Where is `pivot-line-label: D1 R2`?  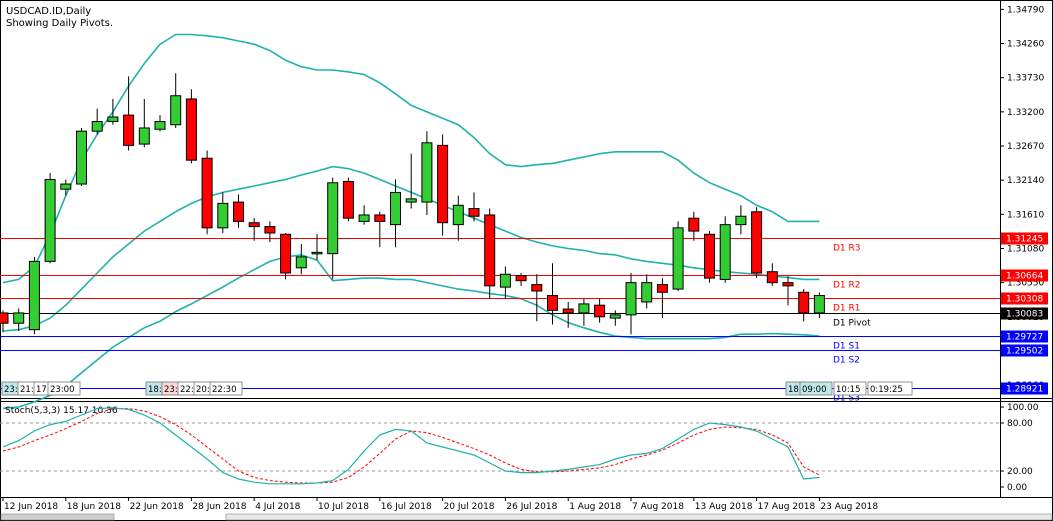
pivot-line-label: D1 R2 is located at coordinates (847, 286).